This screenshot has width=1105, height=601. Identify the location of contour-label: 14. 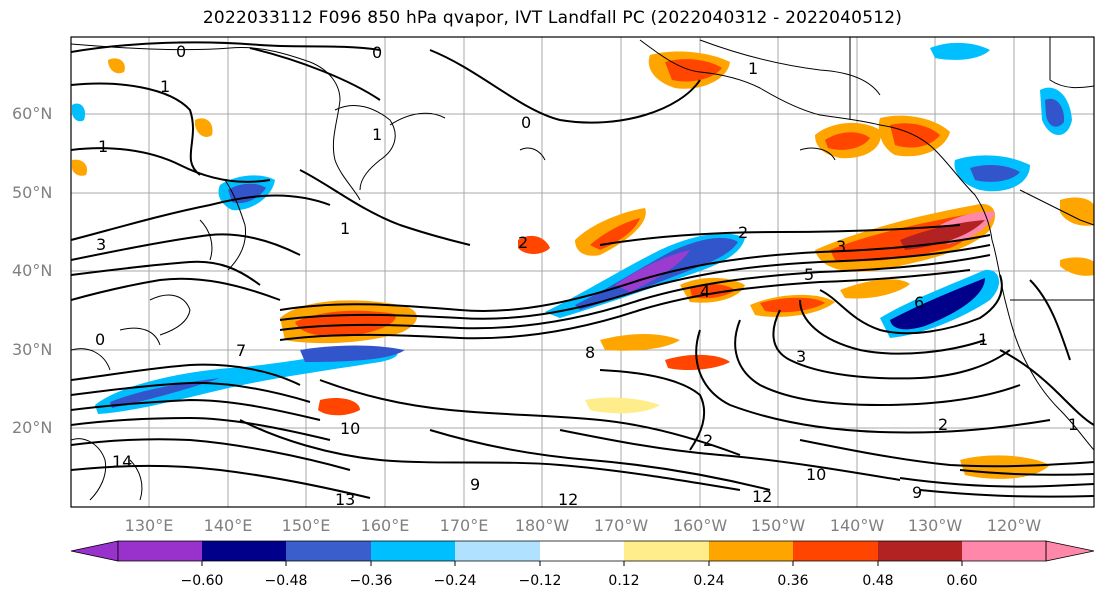
(122, 461).